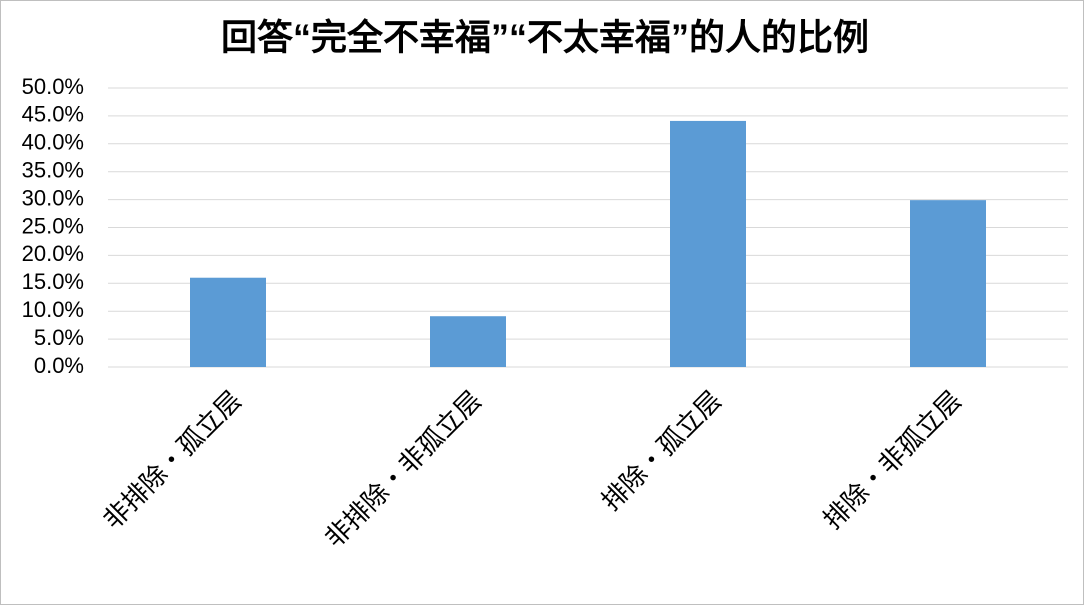 The width and height of the screenshot is (1084, 605). What do you see at coordinates (53, 253) in the screenshot?
I see `y-tick-label: 20.0%` at bounding box center [53, 253].